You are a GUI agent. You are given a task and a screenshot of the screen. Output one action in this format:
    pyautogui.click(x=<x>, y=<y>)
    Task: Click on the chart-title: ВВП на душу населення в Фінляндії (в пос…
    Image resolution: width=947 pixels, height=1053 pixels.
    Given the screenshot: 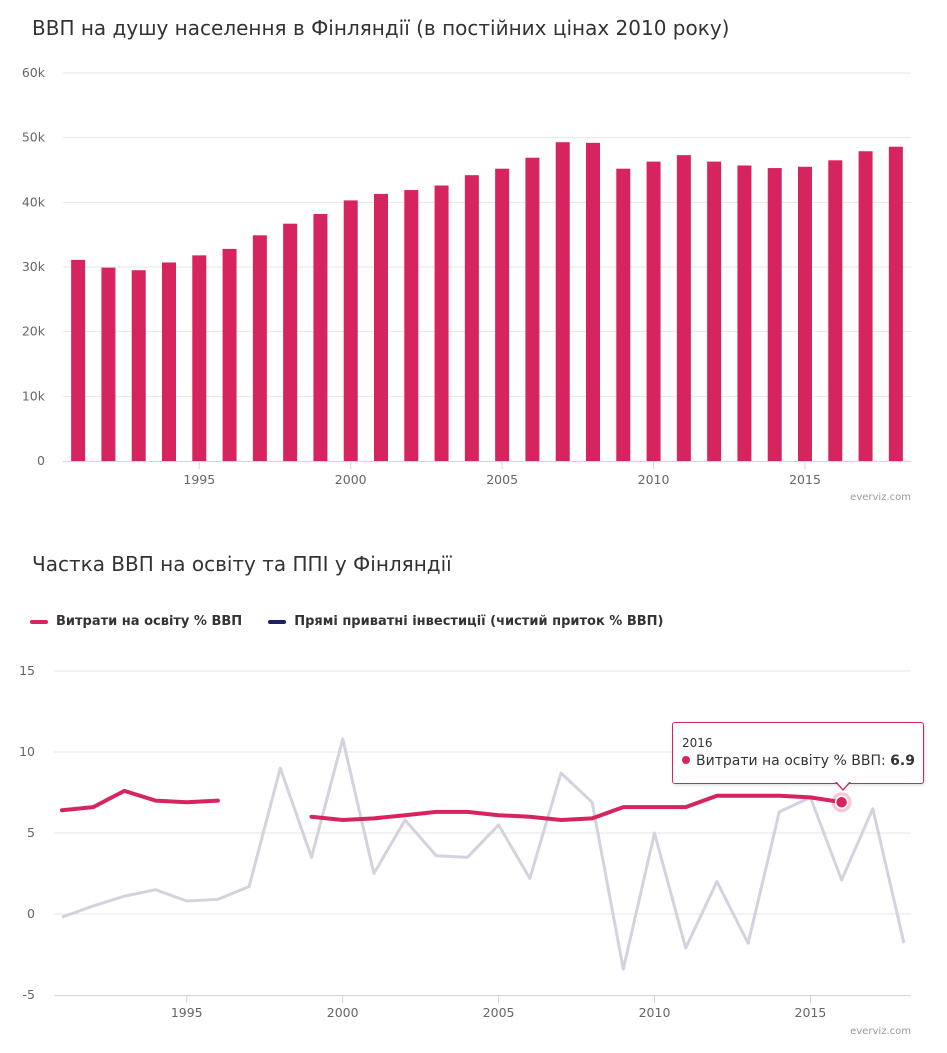 What is the action you would take?
    pyautogui.click(x=381, y=28)
    